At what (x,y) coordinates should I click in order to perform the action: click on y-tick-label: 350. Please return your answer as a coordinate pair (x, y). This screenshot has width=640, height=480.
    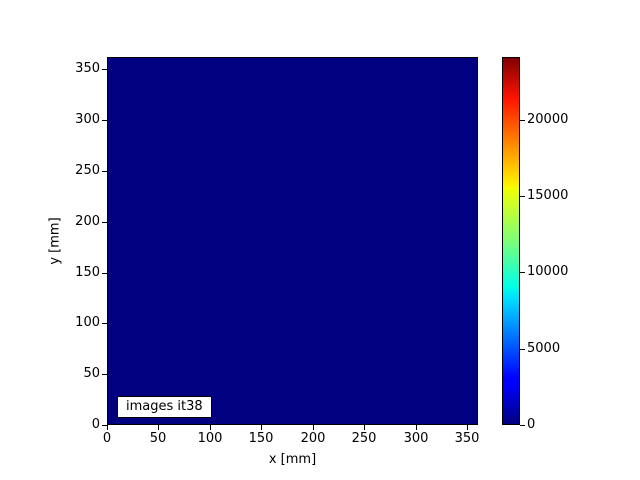
    Looking at the image, I should click on (87, 68).